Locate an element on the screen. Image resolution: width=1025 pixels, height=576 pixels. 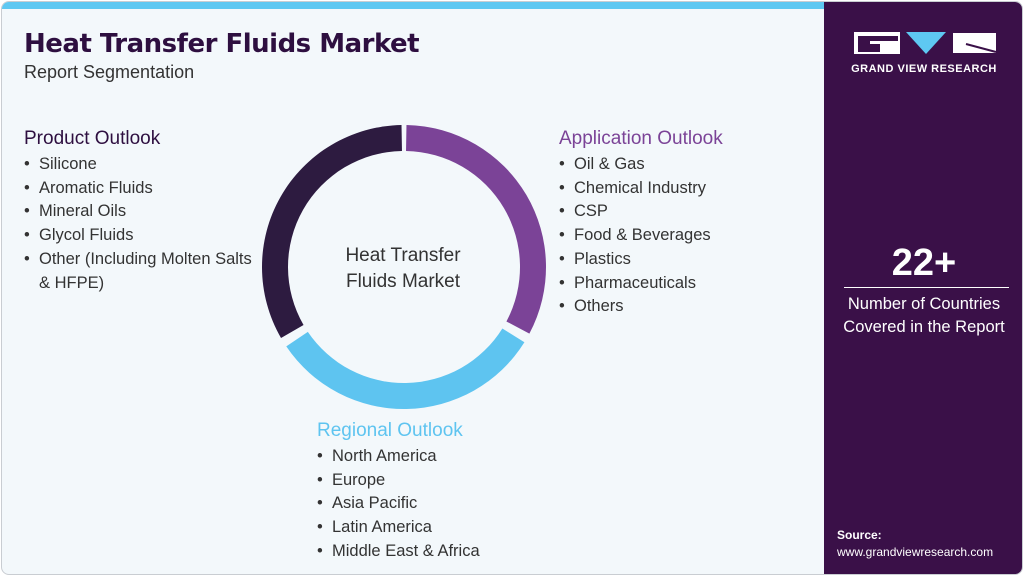
regional-item: Europe is located at coordinates (442, 481).